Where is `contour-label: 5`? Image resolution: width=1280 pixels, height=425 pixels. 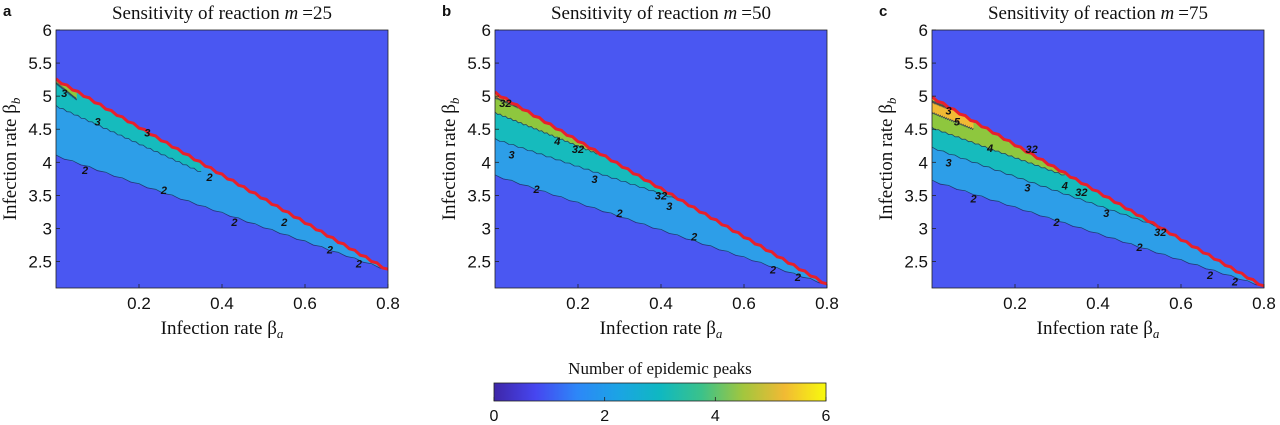
contour-label: 5 is located at coordinates (957, 122).